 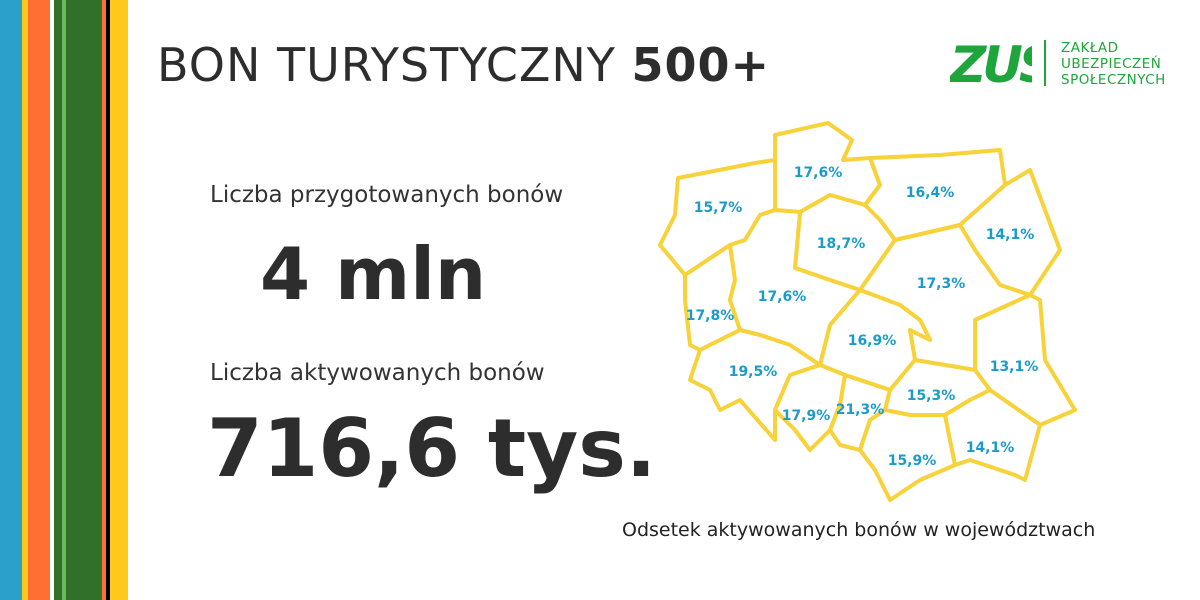 What do you see at coordinates (377, 373) in the screenshot?
I see `activated-label: Liczba aktywowanych bonów` at bounding box center [377, 373].